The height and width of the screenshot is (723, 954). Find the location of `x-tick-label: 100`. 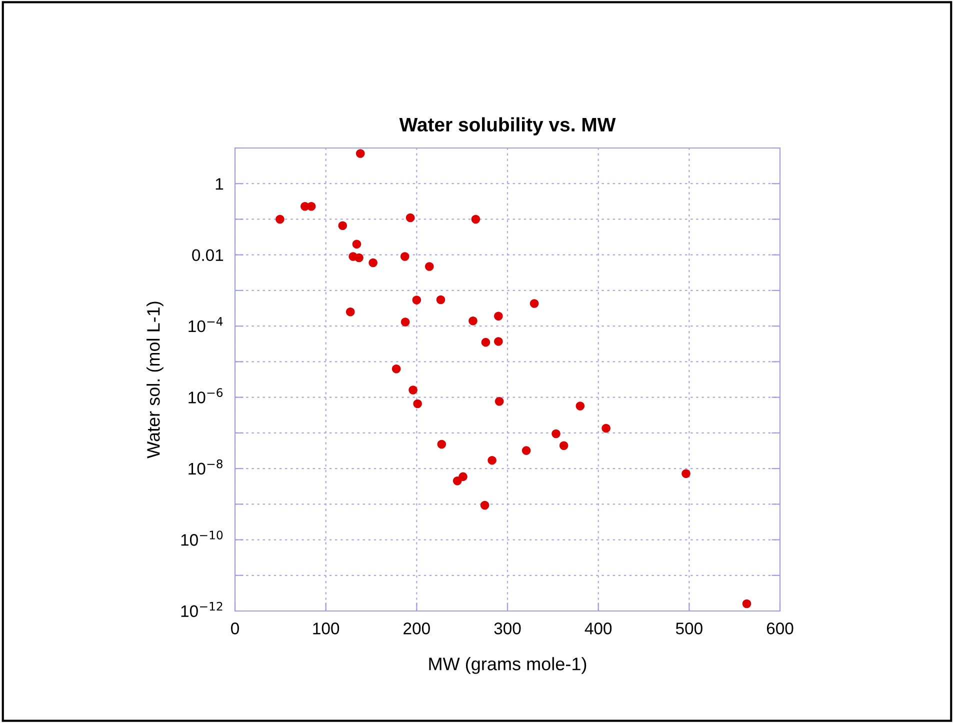

x-tick-label: 100 is located at coordinates (326, 628).